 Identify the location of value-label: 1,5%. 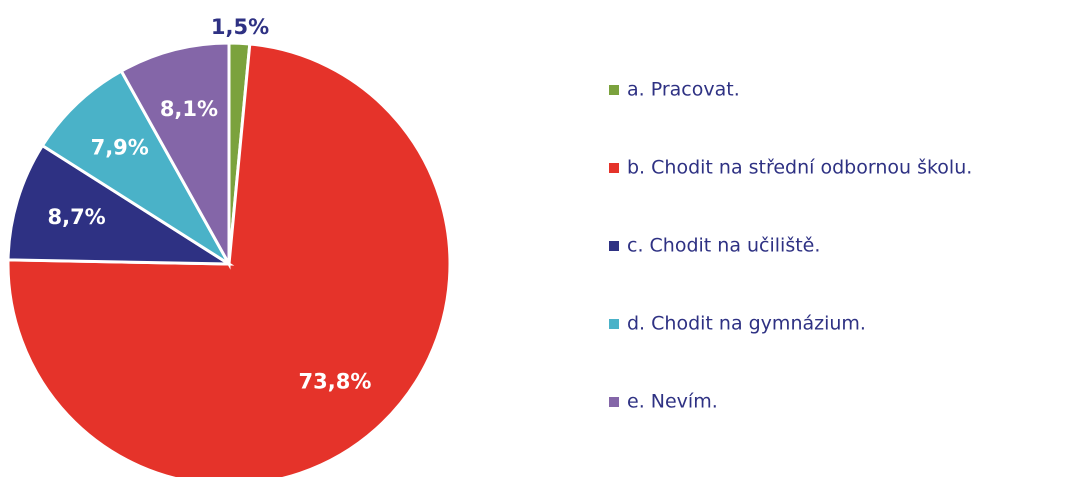
(240, 27).